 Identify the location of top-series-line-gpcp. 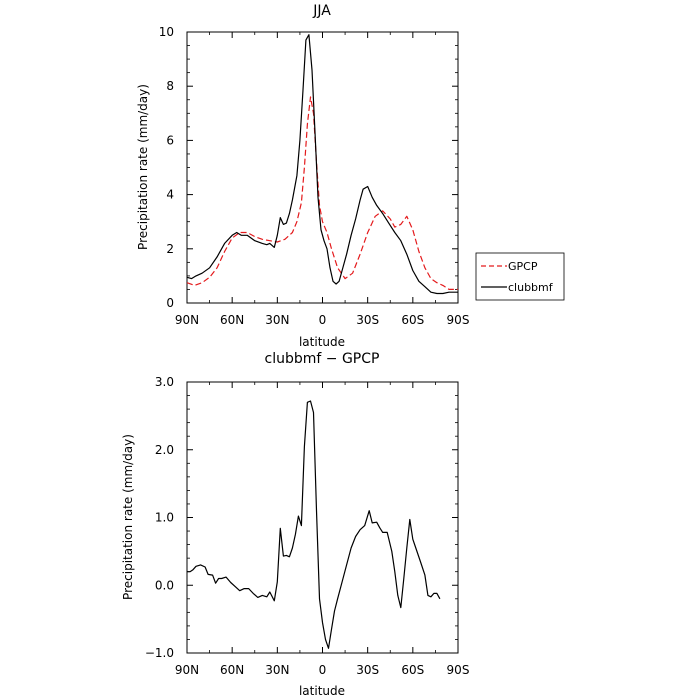
(322, 193).